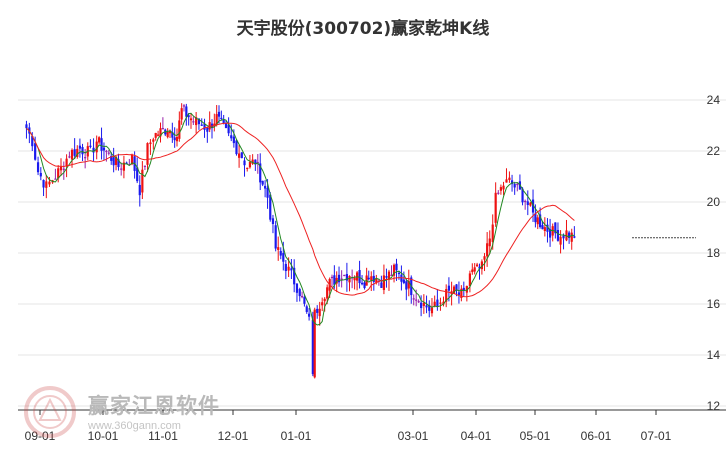  What do you see at coordinates (714, 406) in the screenshot?
I see `y-tick-label: 12` at bounding box center [714, 406].